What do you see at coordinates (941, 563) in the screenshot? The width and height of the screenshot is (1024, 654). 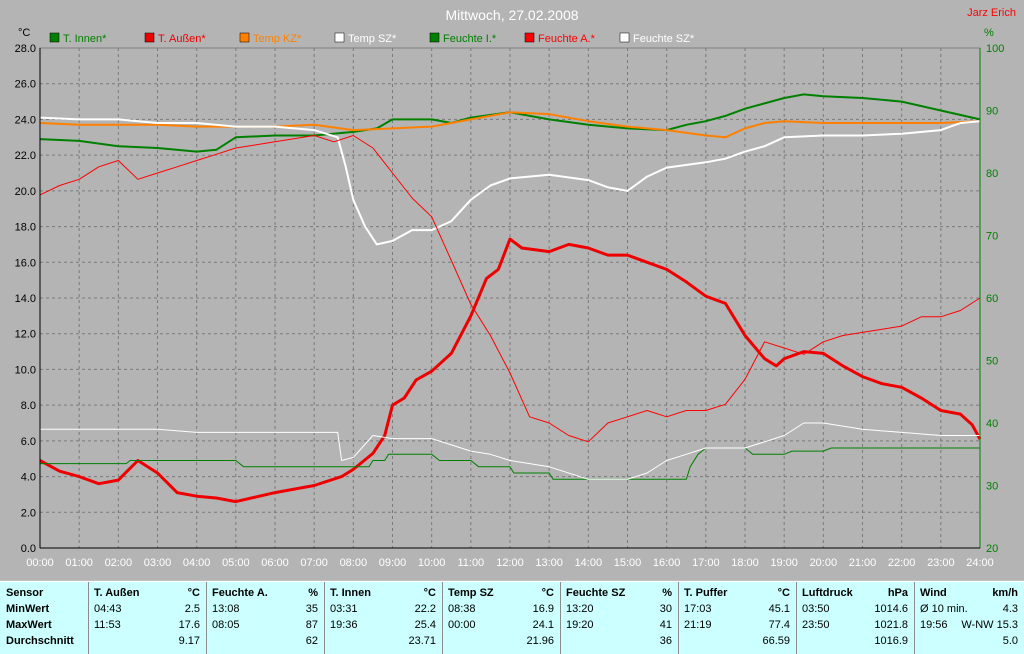 I see `x-tick-label: 23:00` at bounding box center [941, 563].